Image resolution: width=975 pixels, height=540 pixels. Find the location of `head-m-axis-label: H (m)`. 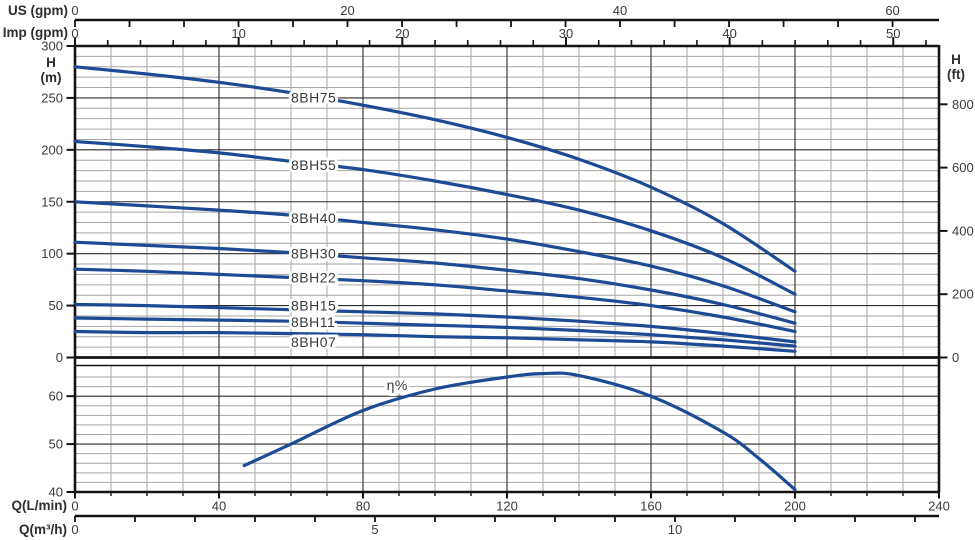

head-m-axis-label: H (m) is located at coordinates (51, 70).